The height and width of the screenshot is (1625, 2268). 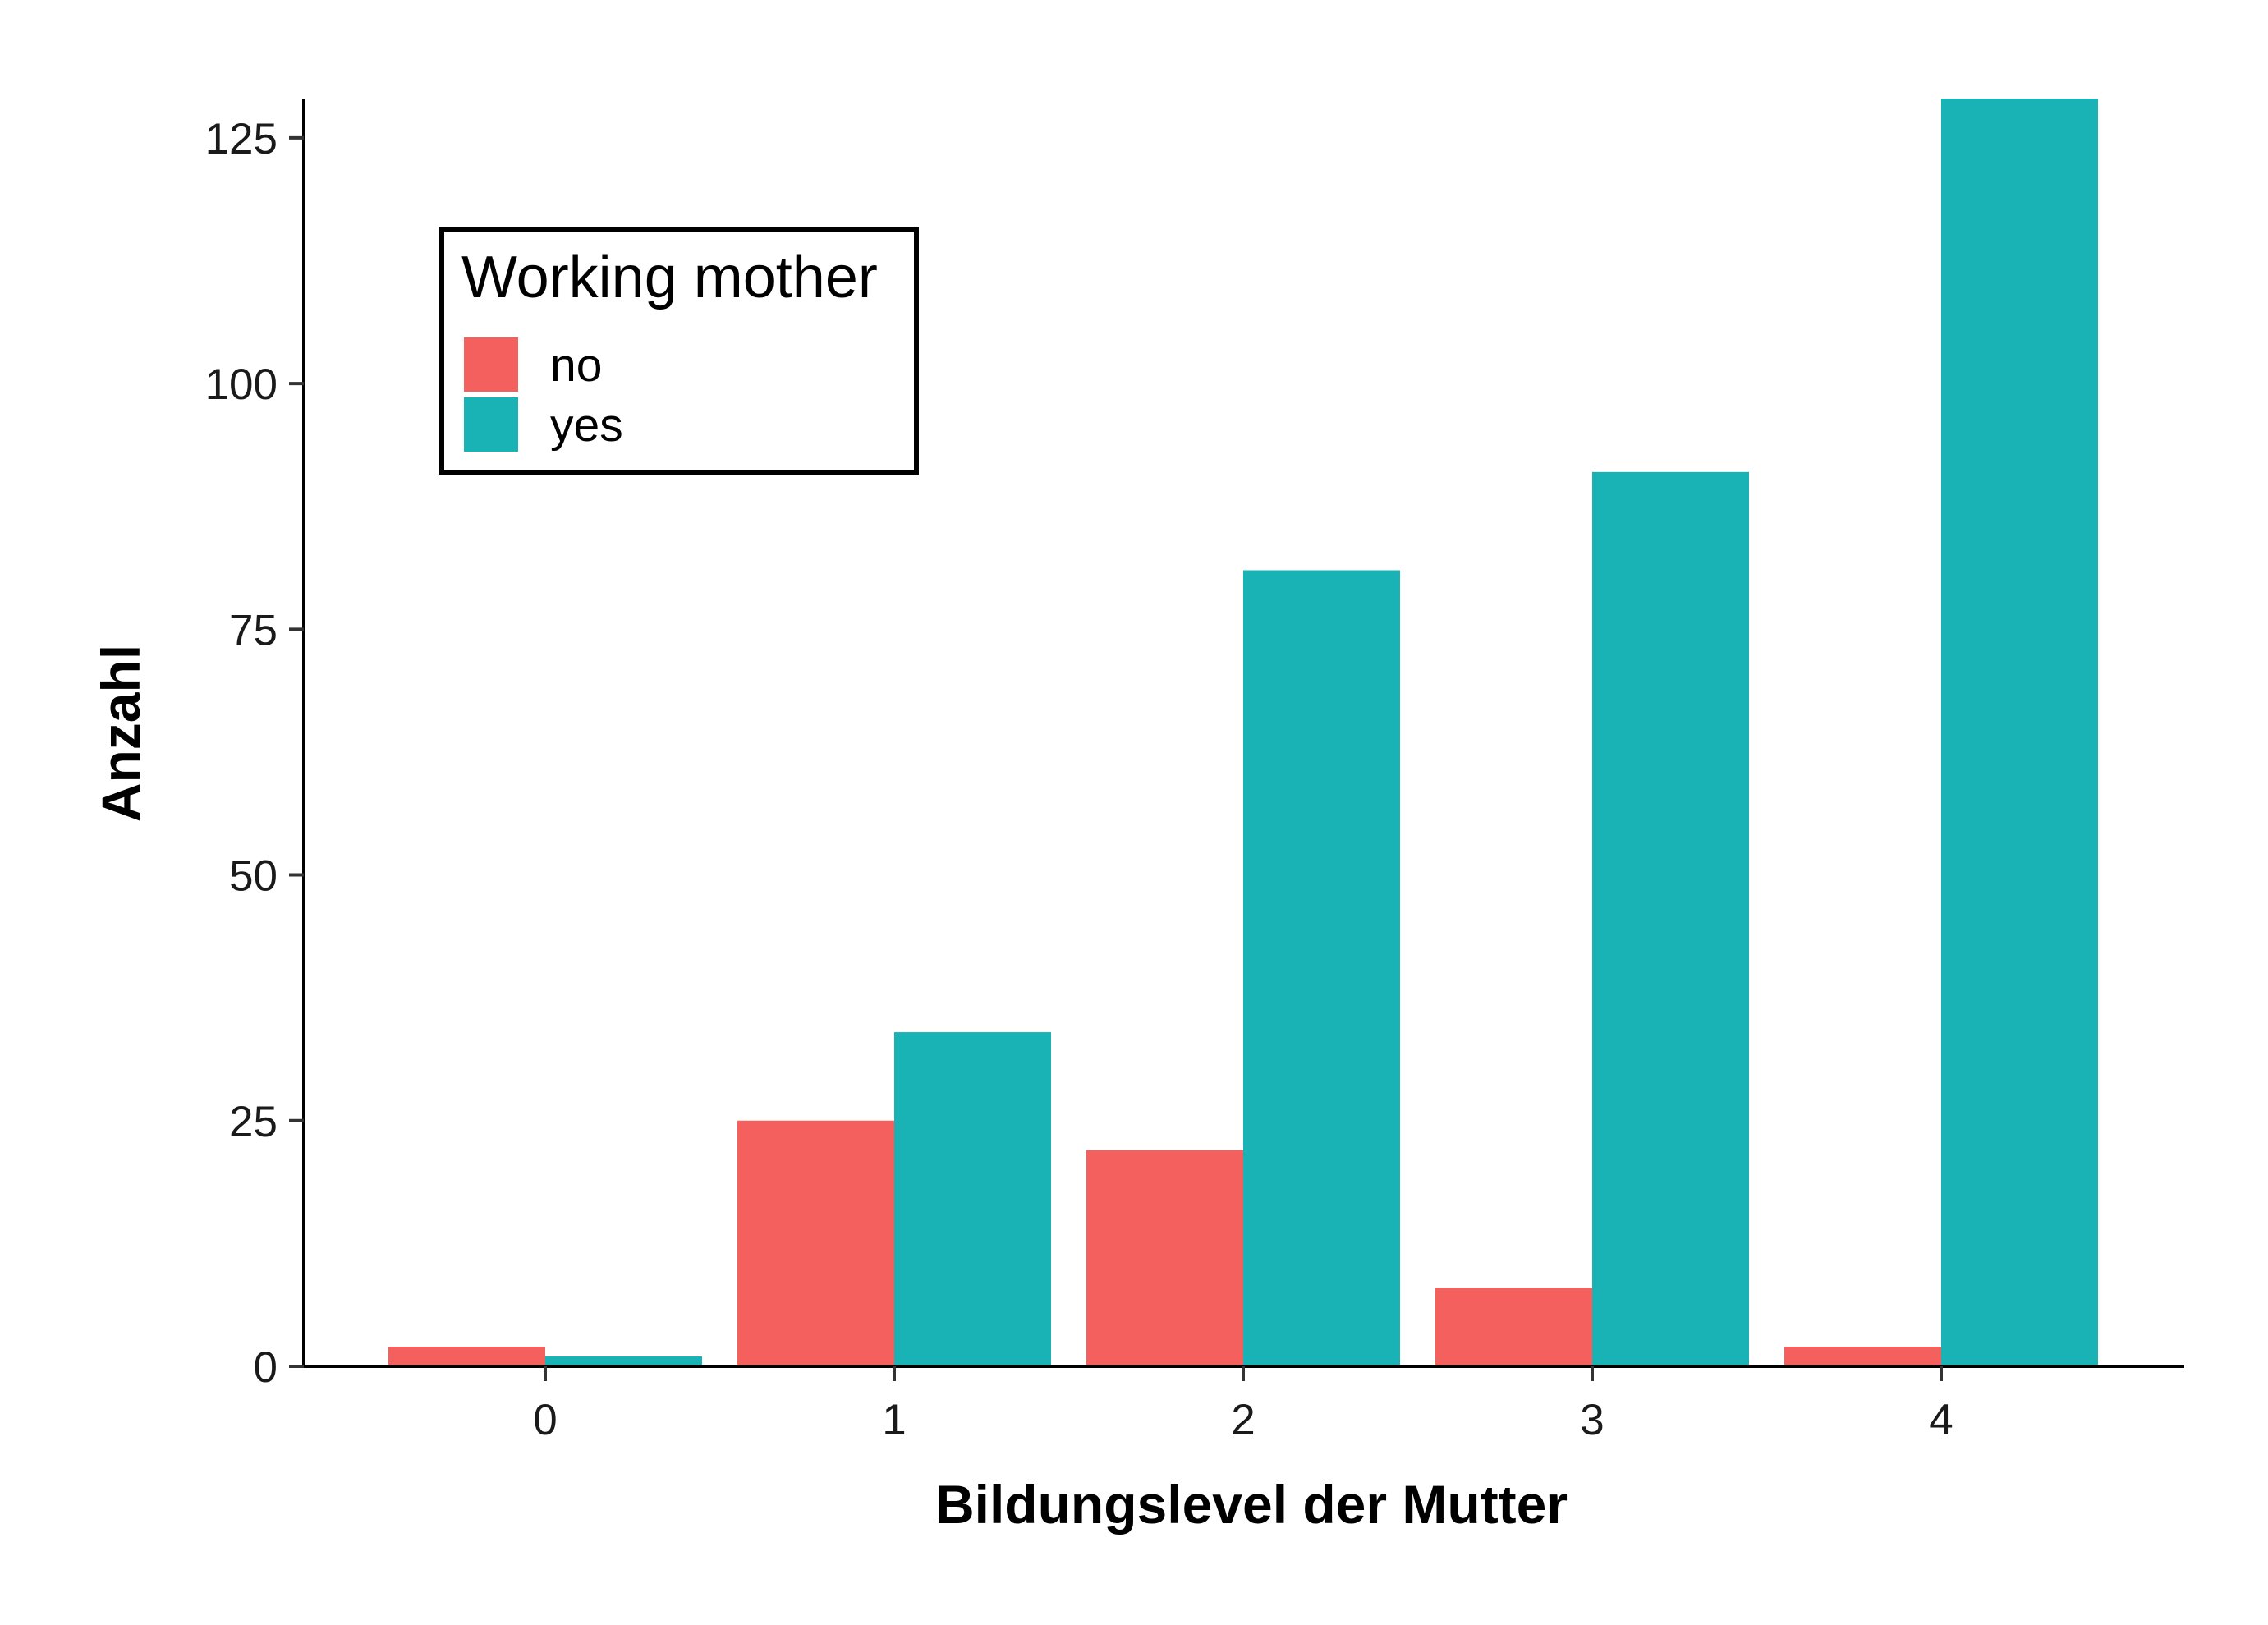 I want to click on legend: Working mother no yes, so click(x=679, y=351).